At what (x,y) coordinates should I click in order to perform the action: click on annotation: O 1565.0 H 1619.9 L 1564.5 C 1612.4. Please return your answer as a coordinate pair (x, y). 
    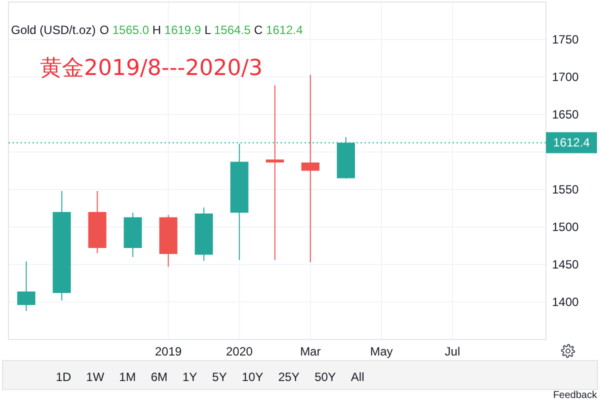
    Looking at the image, I should click on (202, 30).